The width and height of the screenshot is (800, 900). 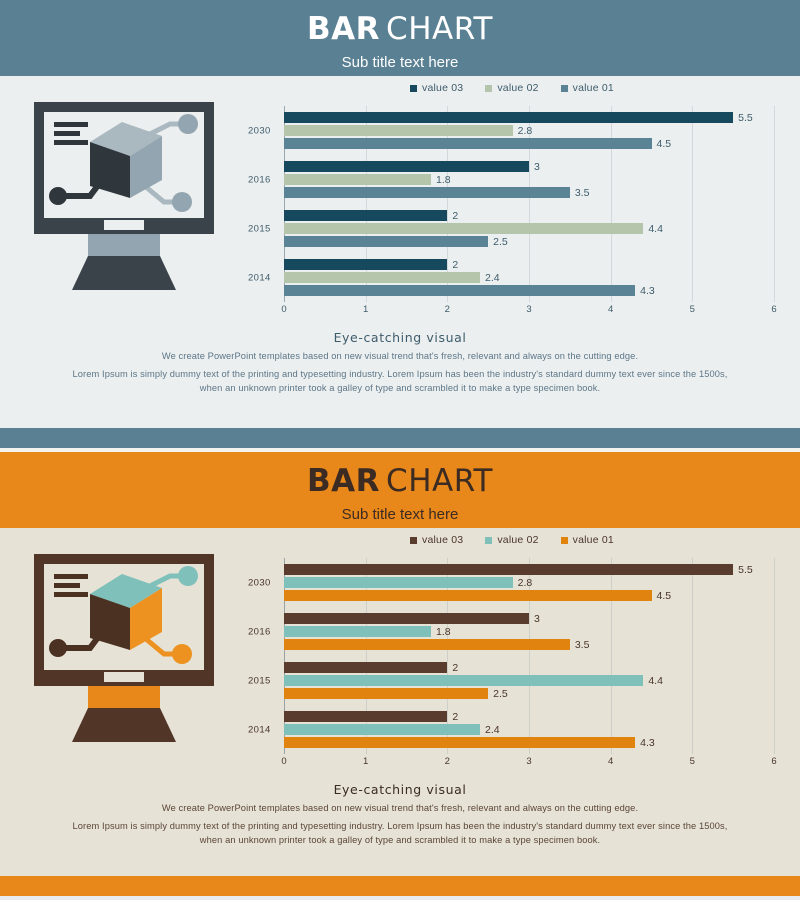 I want to click on legend-item-value-02-orange: value 02, so click(x=511, y=540).